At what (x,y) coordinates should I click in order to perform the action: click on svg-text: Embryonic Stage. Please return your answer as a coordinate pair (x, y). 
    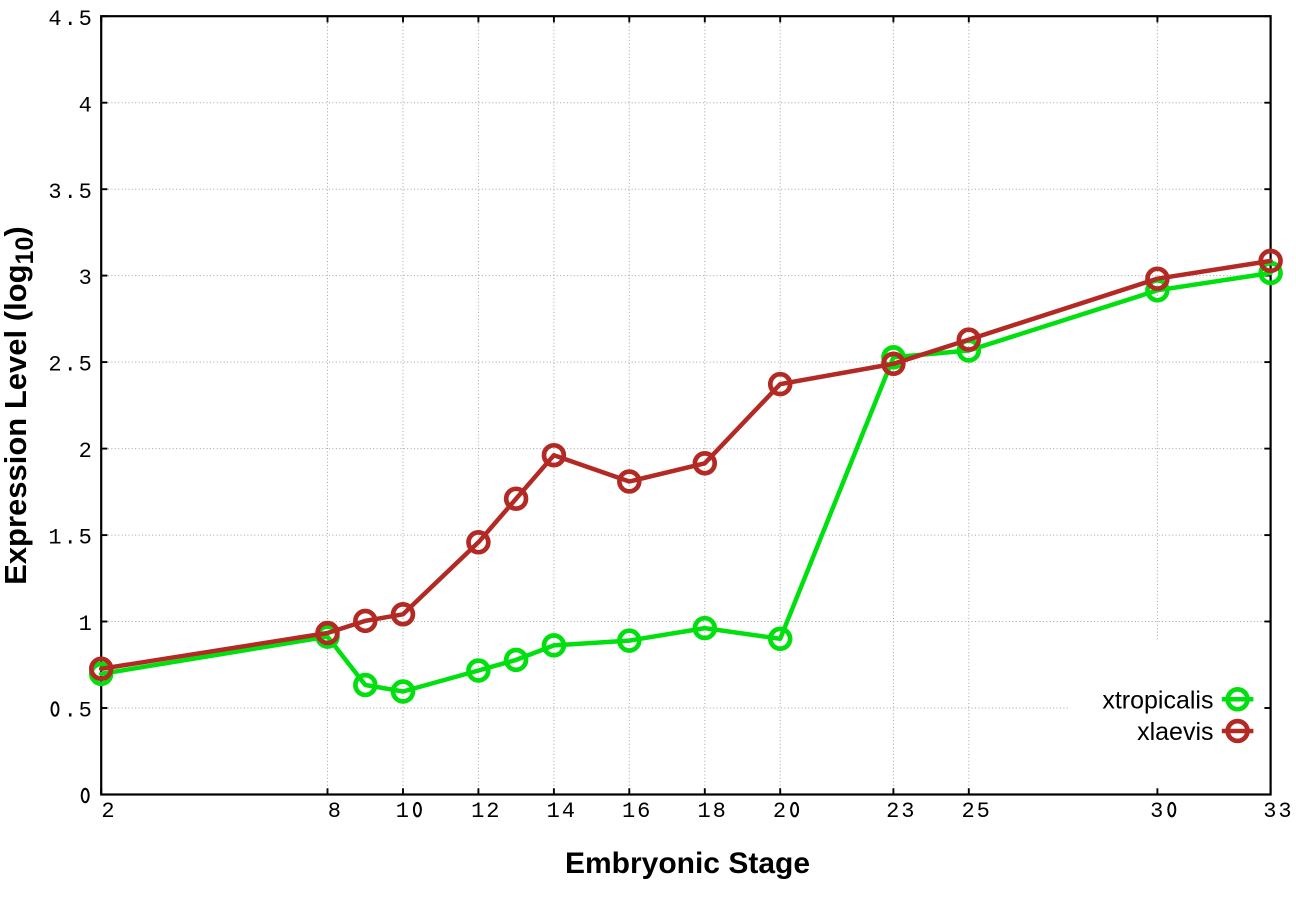
    Looking at the image, I should click on (687, 863).